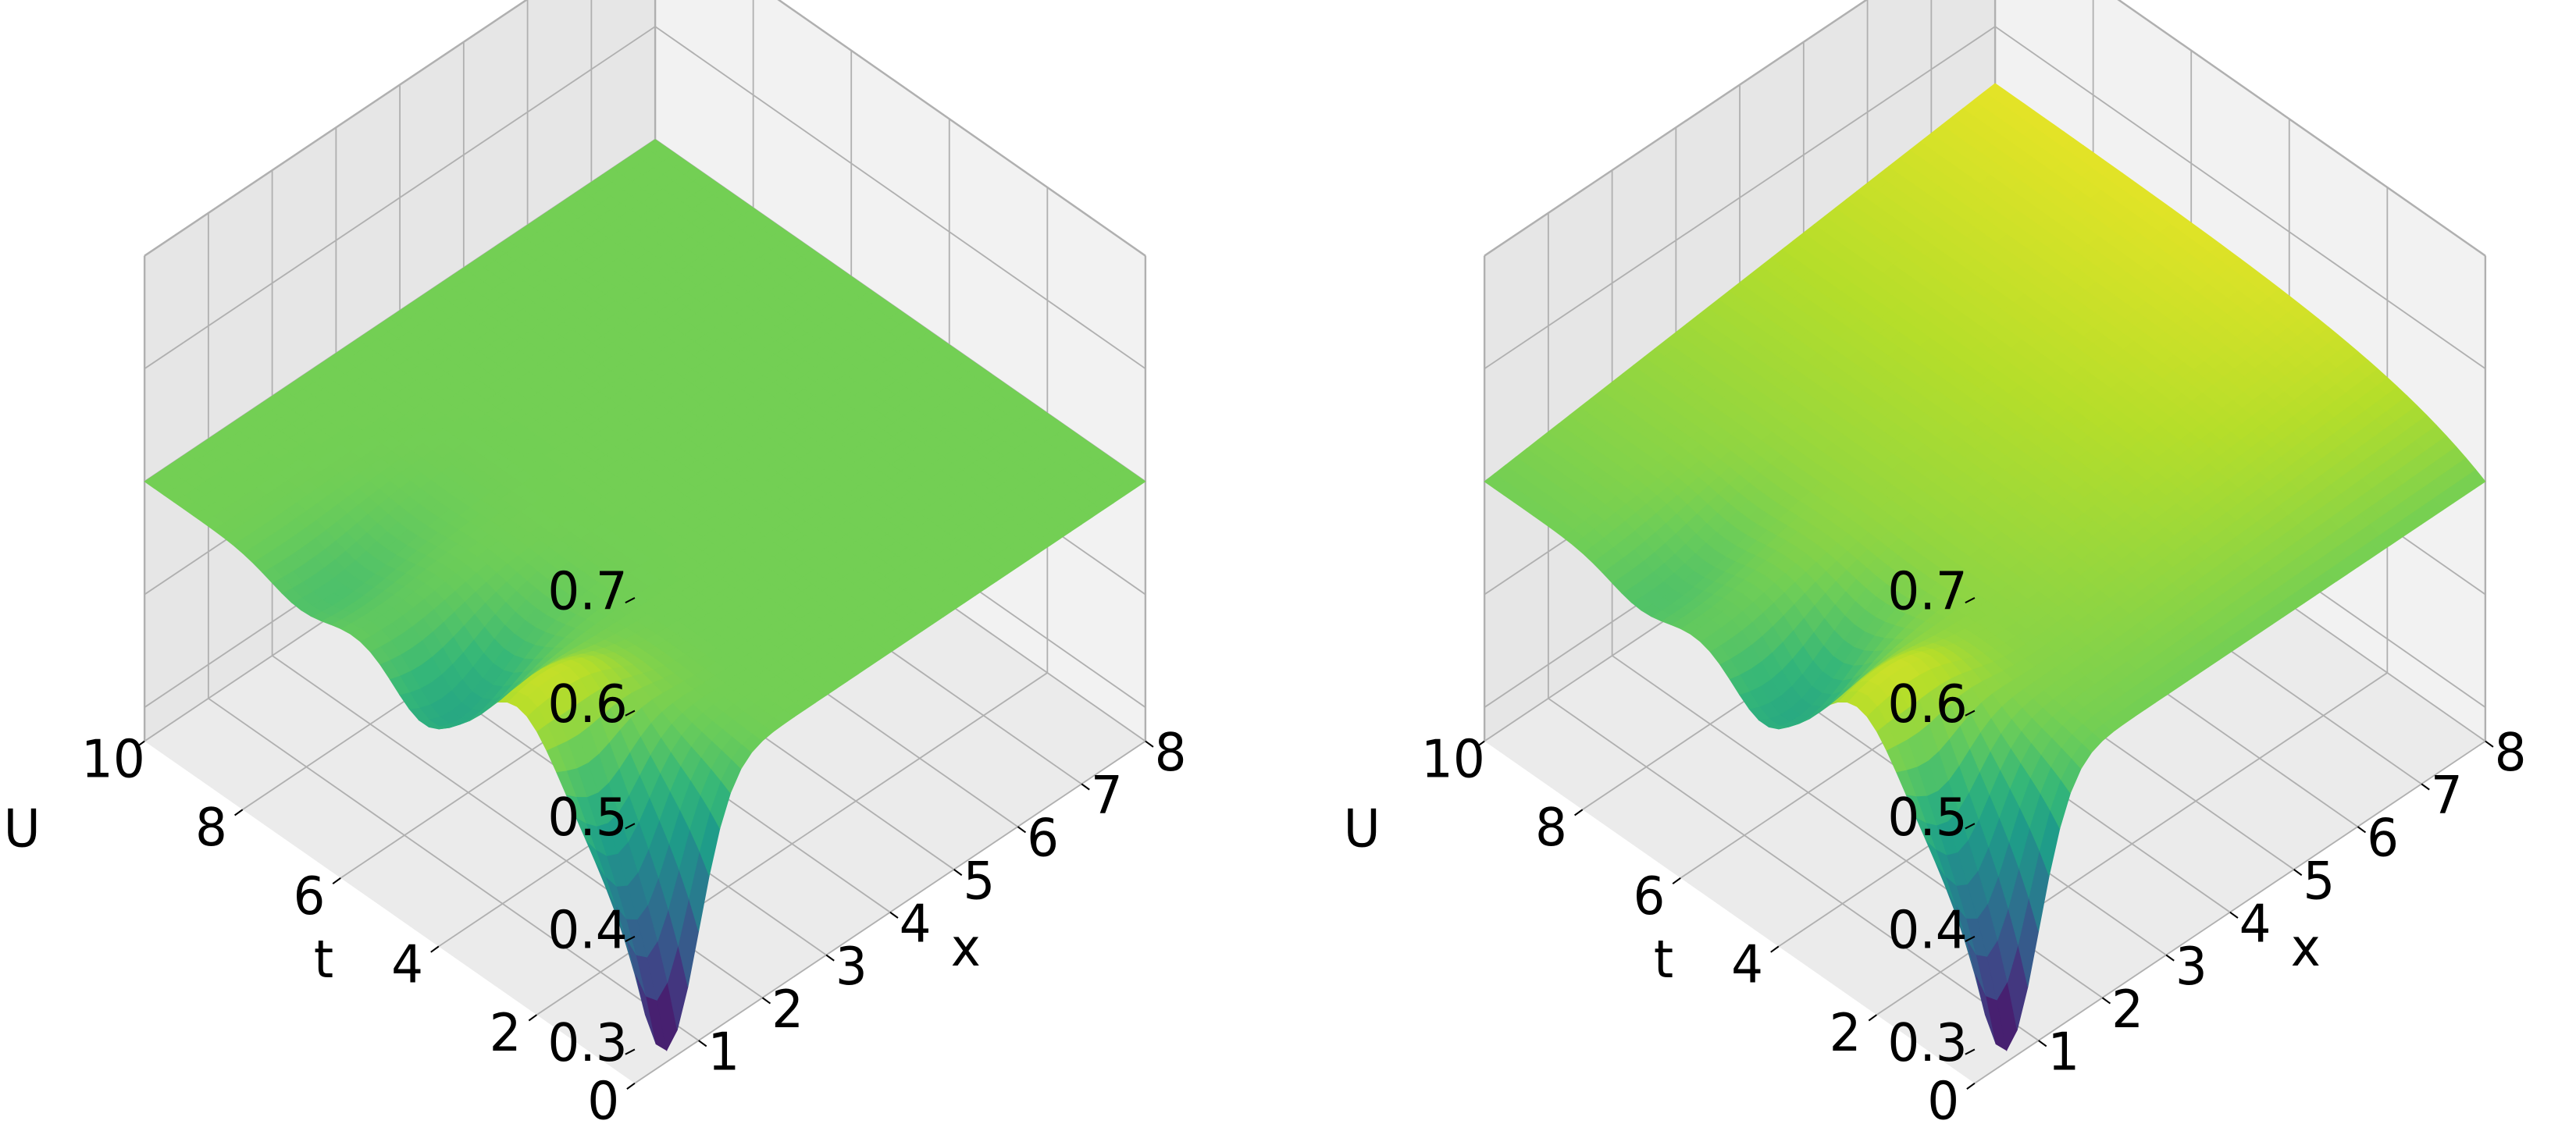 This screenshot has height=1124, width=2576. What do you see at coordinates (654, 147) in the screenshot?
I see `surface-face` at bounding box center [654, 147].